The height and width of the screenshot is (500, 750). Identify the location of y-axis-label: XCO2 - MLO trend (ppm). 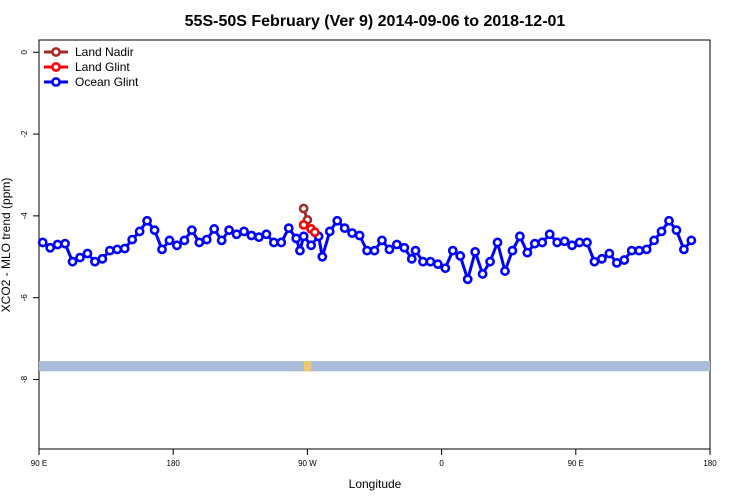
(6, 245).